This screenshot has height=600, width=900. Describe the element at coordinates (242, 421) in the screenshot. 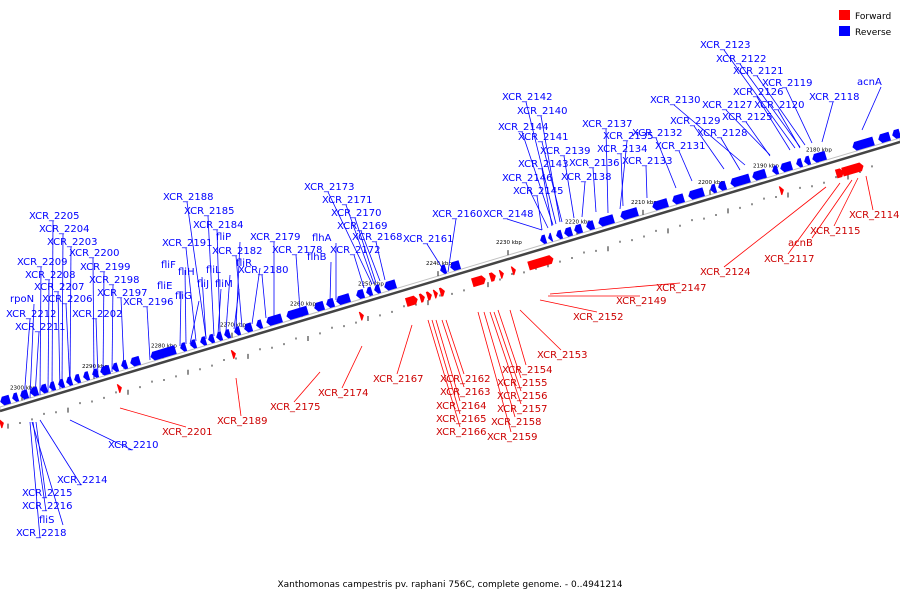

I see `forward-gene-label: XCR_2189` at that location.